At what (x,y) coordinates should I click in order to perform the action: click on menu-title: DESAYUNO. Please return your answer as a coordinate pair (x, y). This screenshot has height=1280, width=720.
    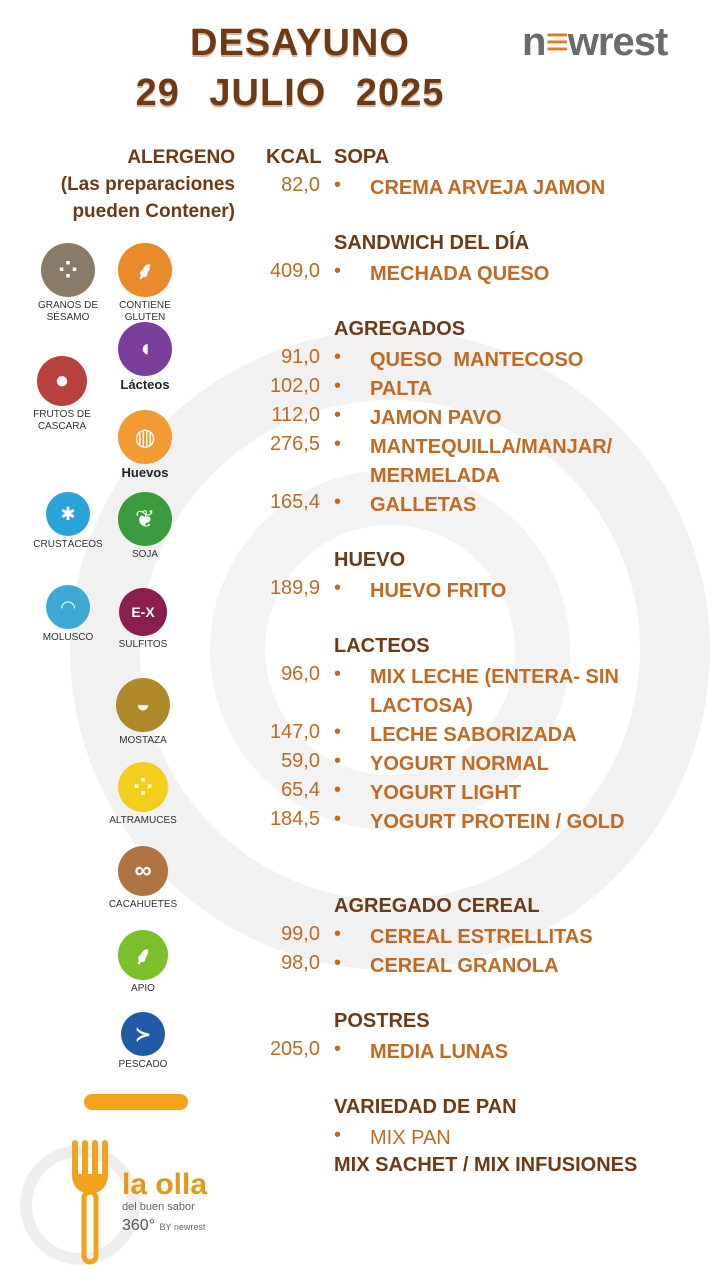
    Looking at the image, I should click on (300, 43).